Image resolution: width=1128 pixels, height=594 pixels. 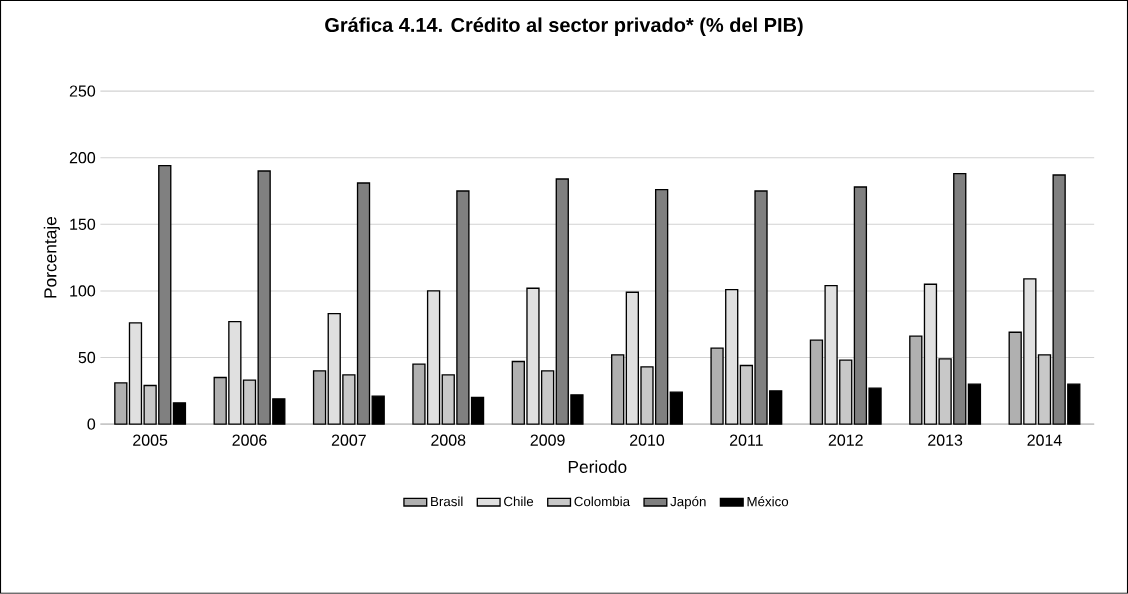 I want to click on y-tick-label: 200, so click(x=82, y=158).